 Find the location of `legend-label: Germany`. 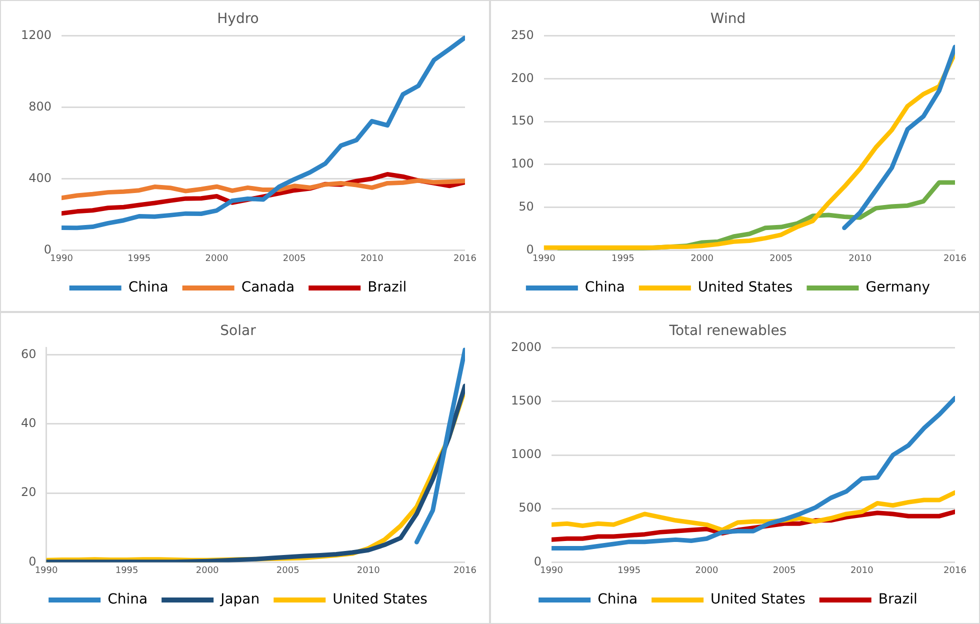

legend-label: Germany is located at coordinates (898, 288).